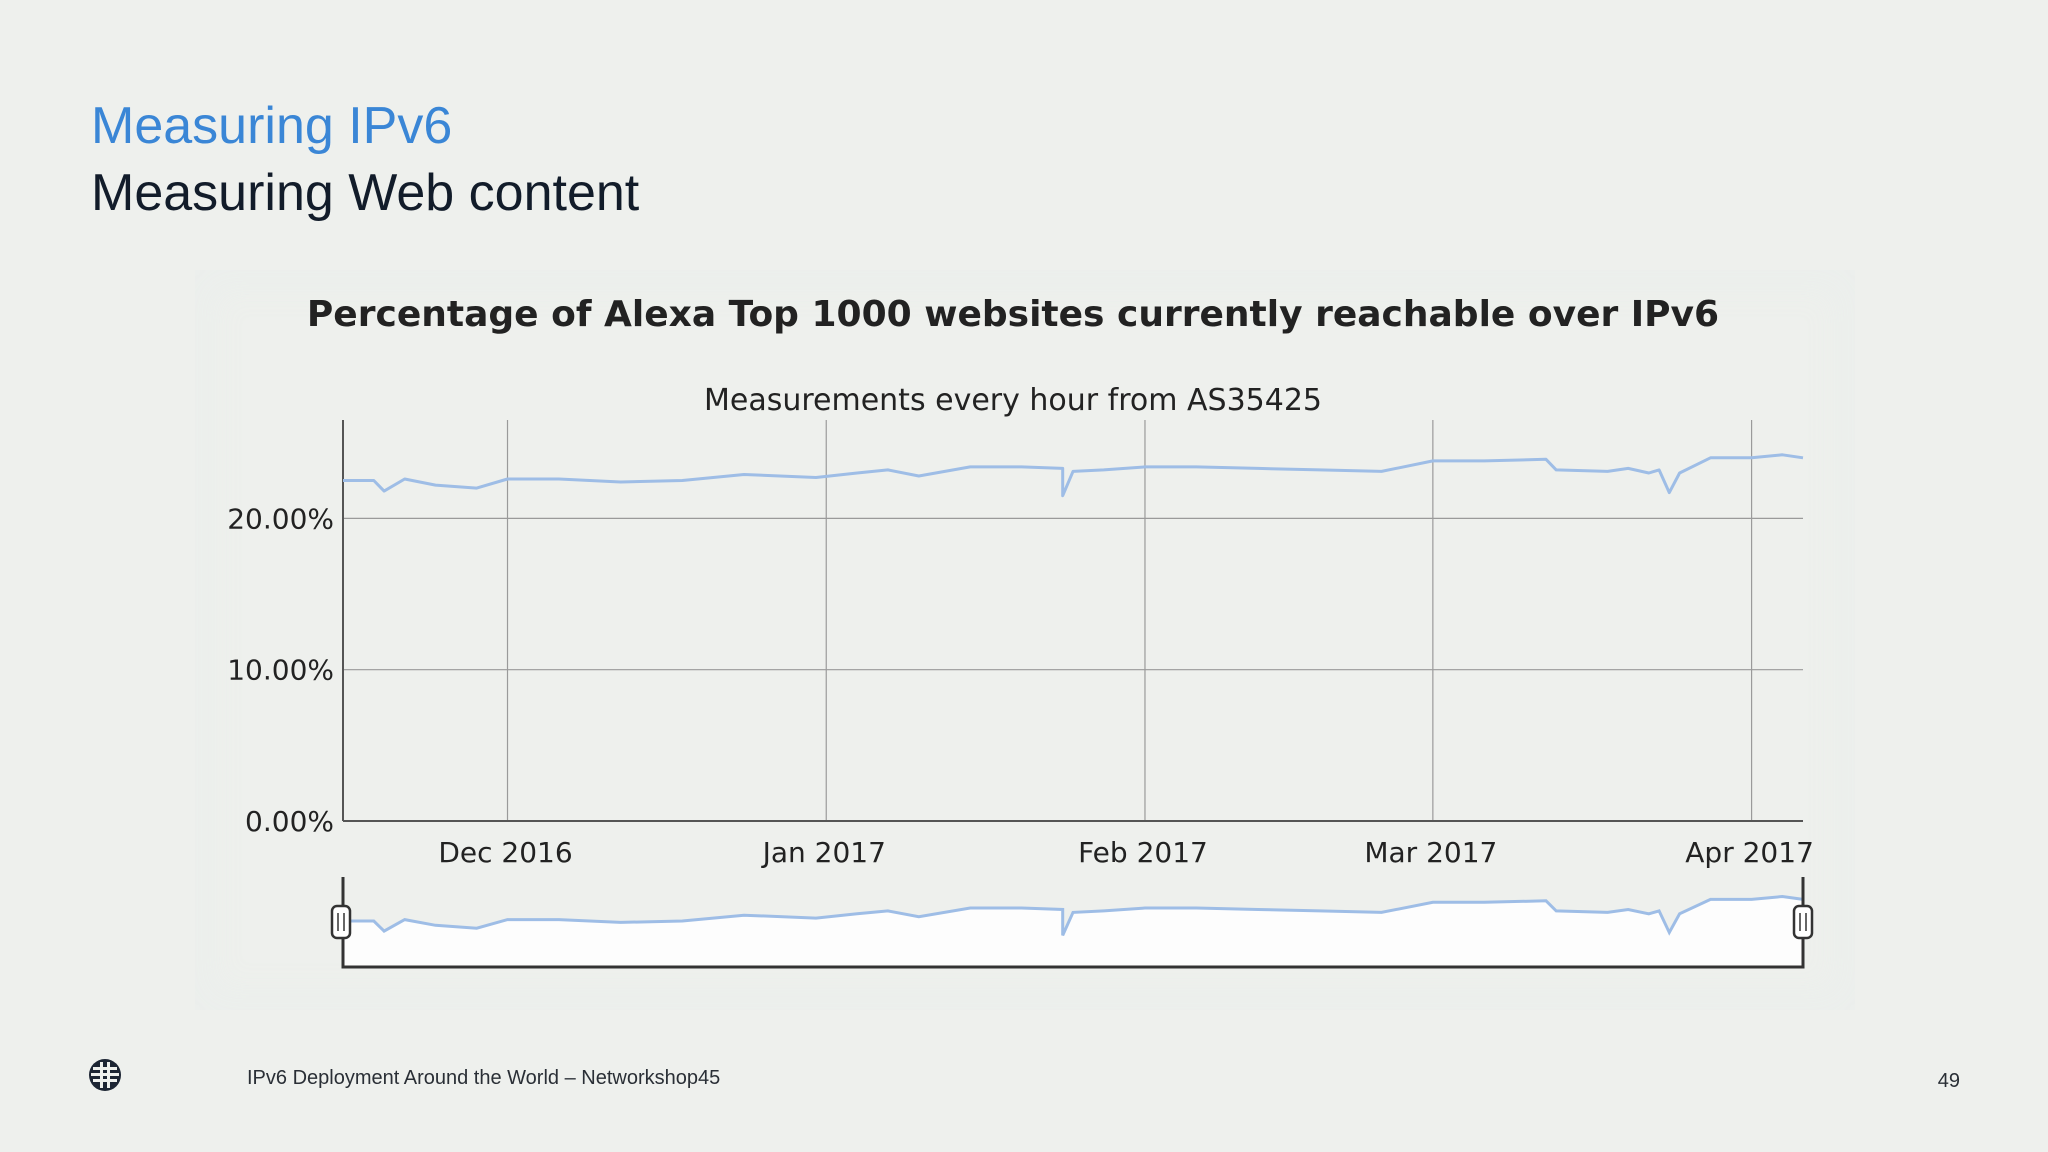 This screenshot has height=1152, width=2048. I want to click on x-tick-label: Jan 2017, so click(823, 852).